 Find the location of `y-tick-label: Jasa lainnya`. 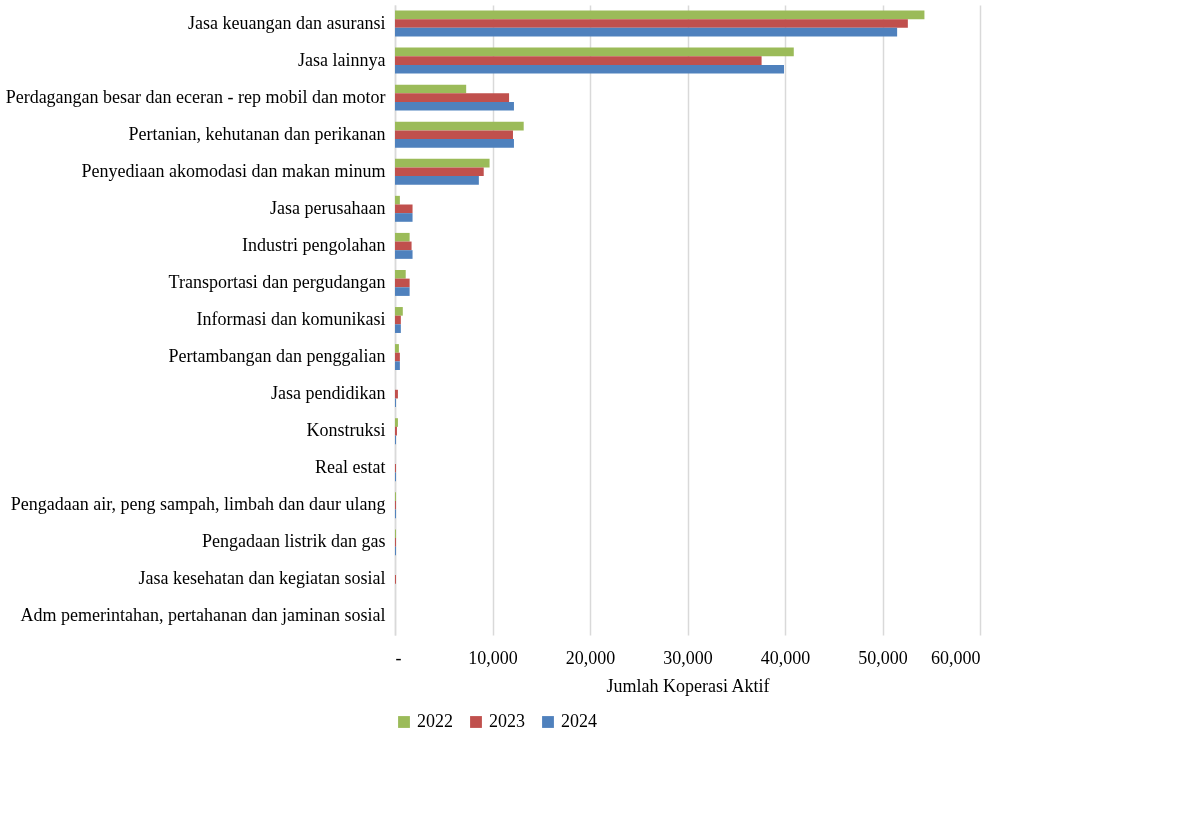

y-tick-label: Jasa lainnya is located at coordinates (342, 59).